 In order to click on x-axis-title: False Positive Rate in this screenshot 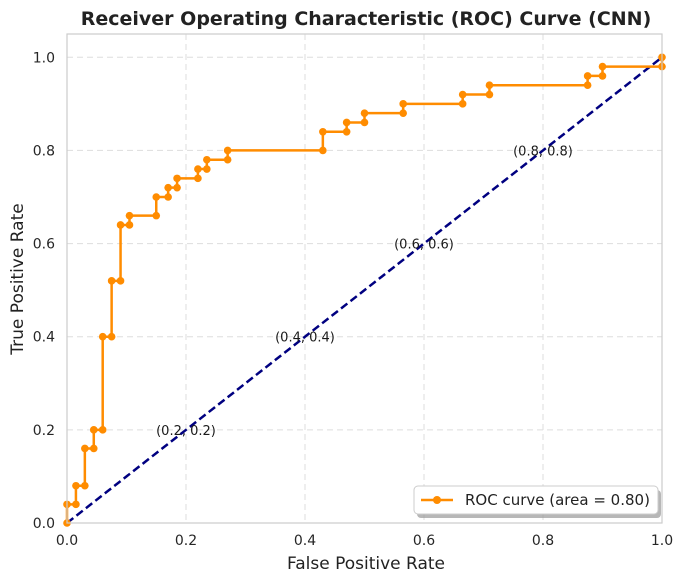, I will do `click(366, 564)`.